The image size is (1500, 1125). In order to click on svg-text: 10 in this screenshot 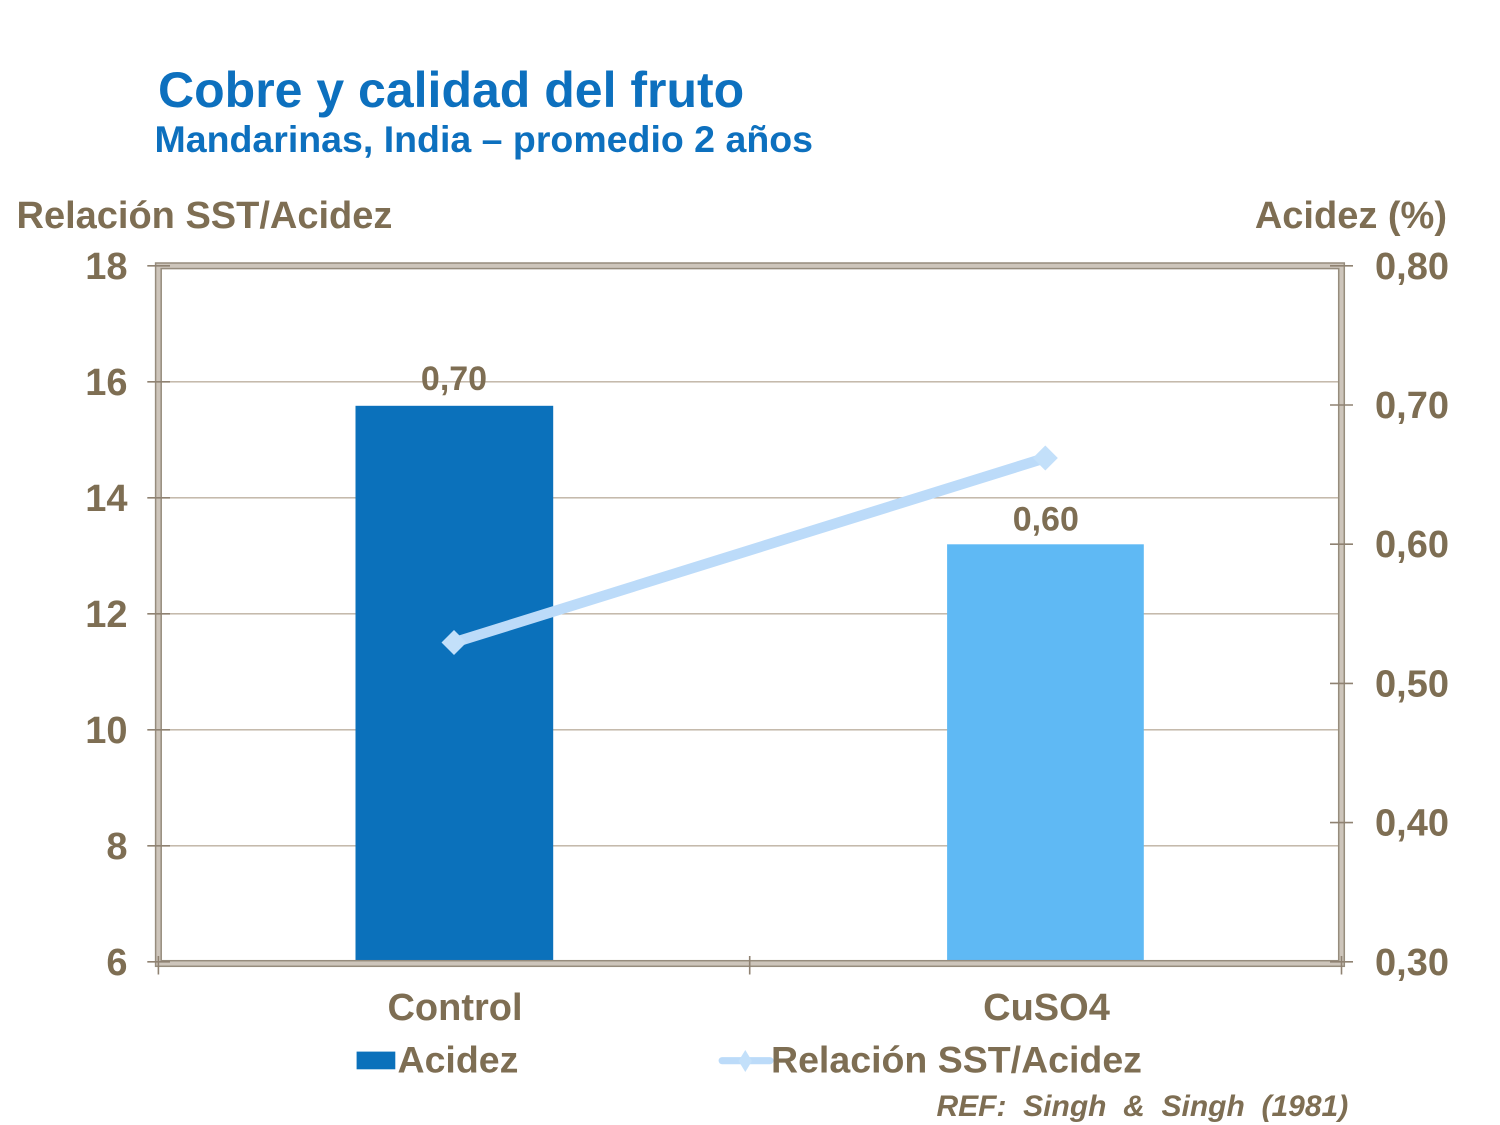, I will do `click(106, 731)`.